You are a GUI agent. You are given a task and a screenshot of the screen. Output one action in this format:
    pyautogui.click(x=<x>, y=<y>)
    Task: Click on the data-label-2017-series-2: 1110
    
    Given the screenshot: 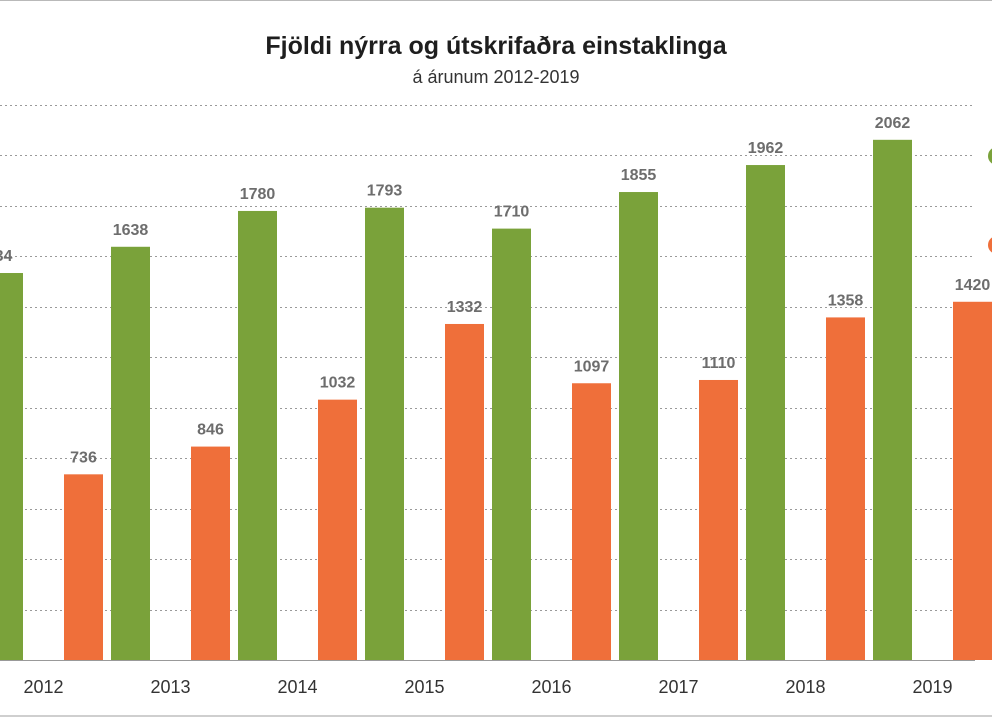 What is the action you would take?
    pyautogui.click(x=719, y=363)
    